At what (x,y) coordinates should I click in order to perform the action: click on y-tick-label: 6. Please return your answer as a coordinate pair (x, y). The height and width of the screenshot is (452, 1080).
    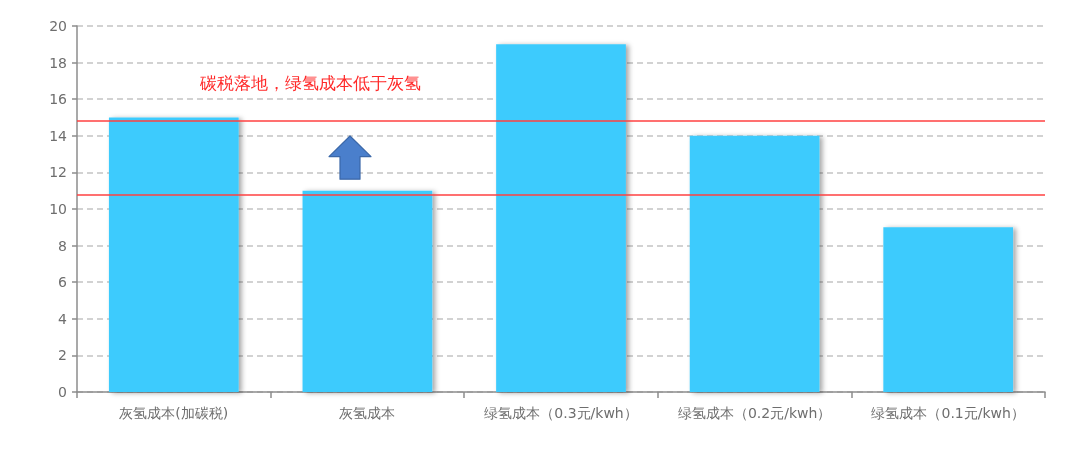
    Looking at the image, I should click on (63, 282).